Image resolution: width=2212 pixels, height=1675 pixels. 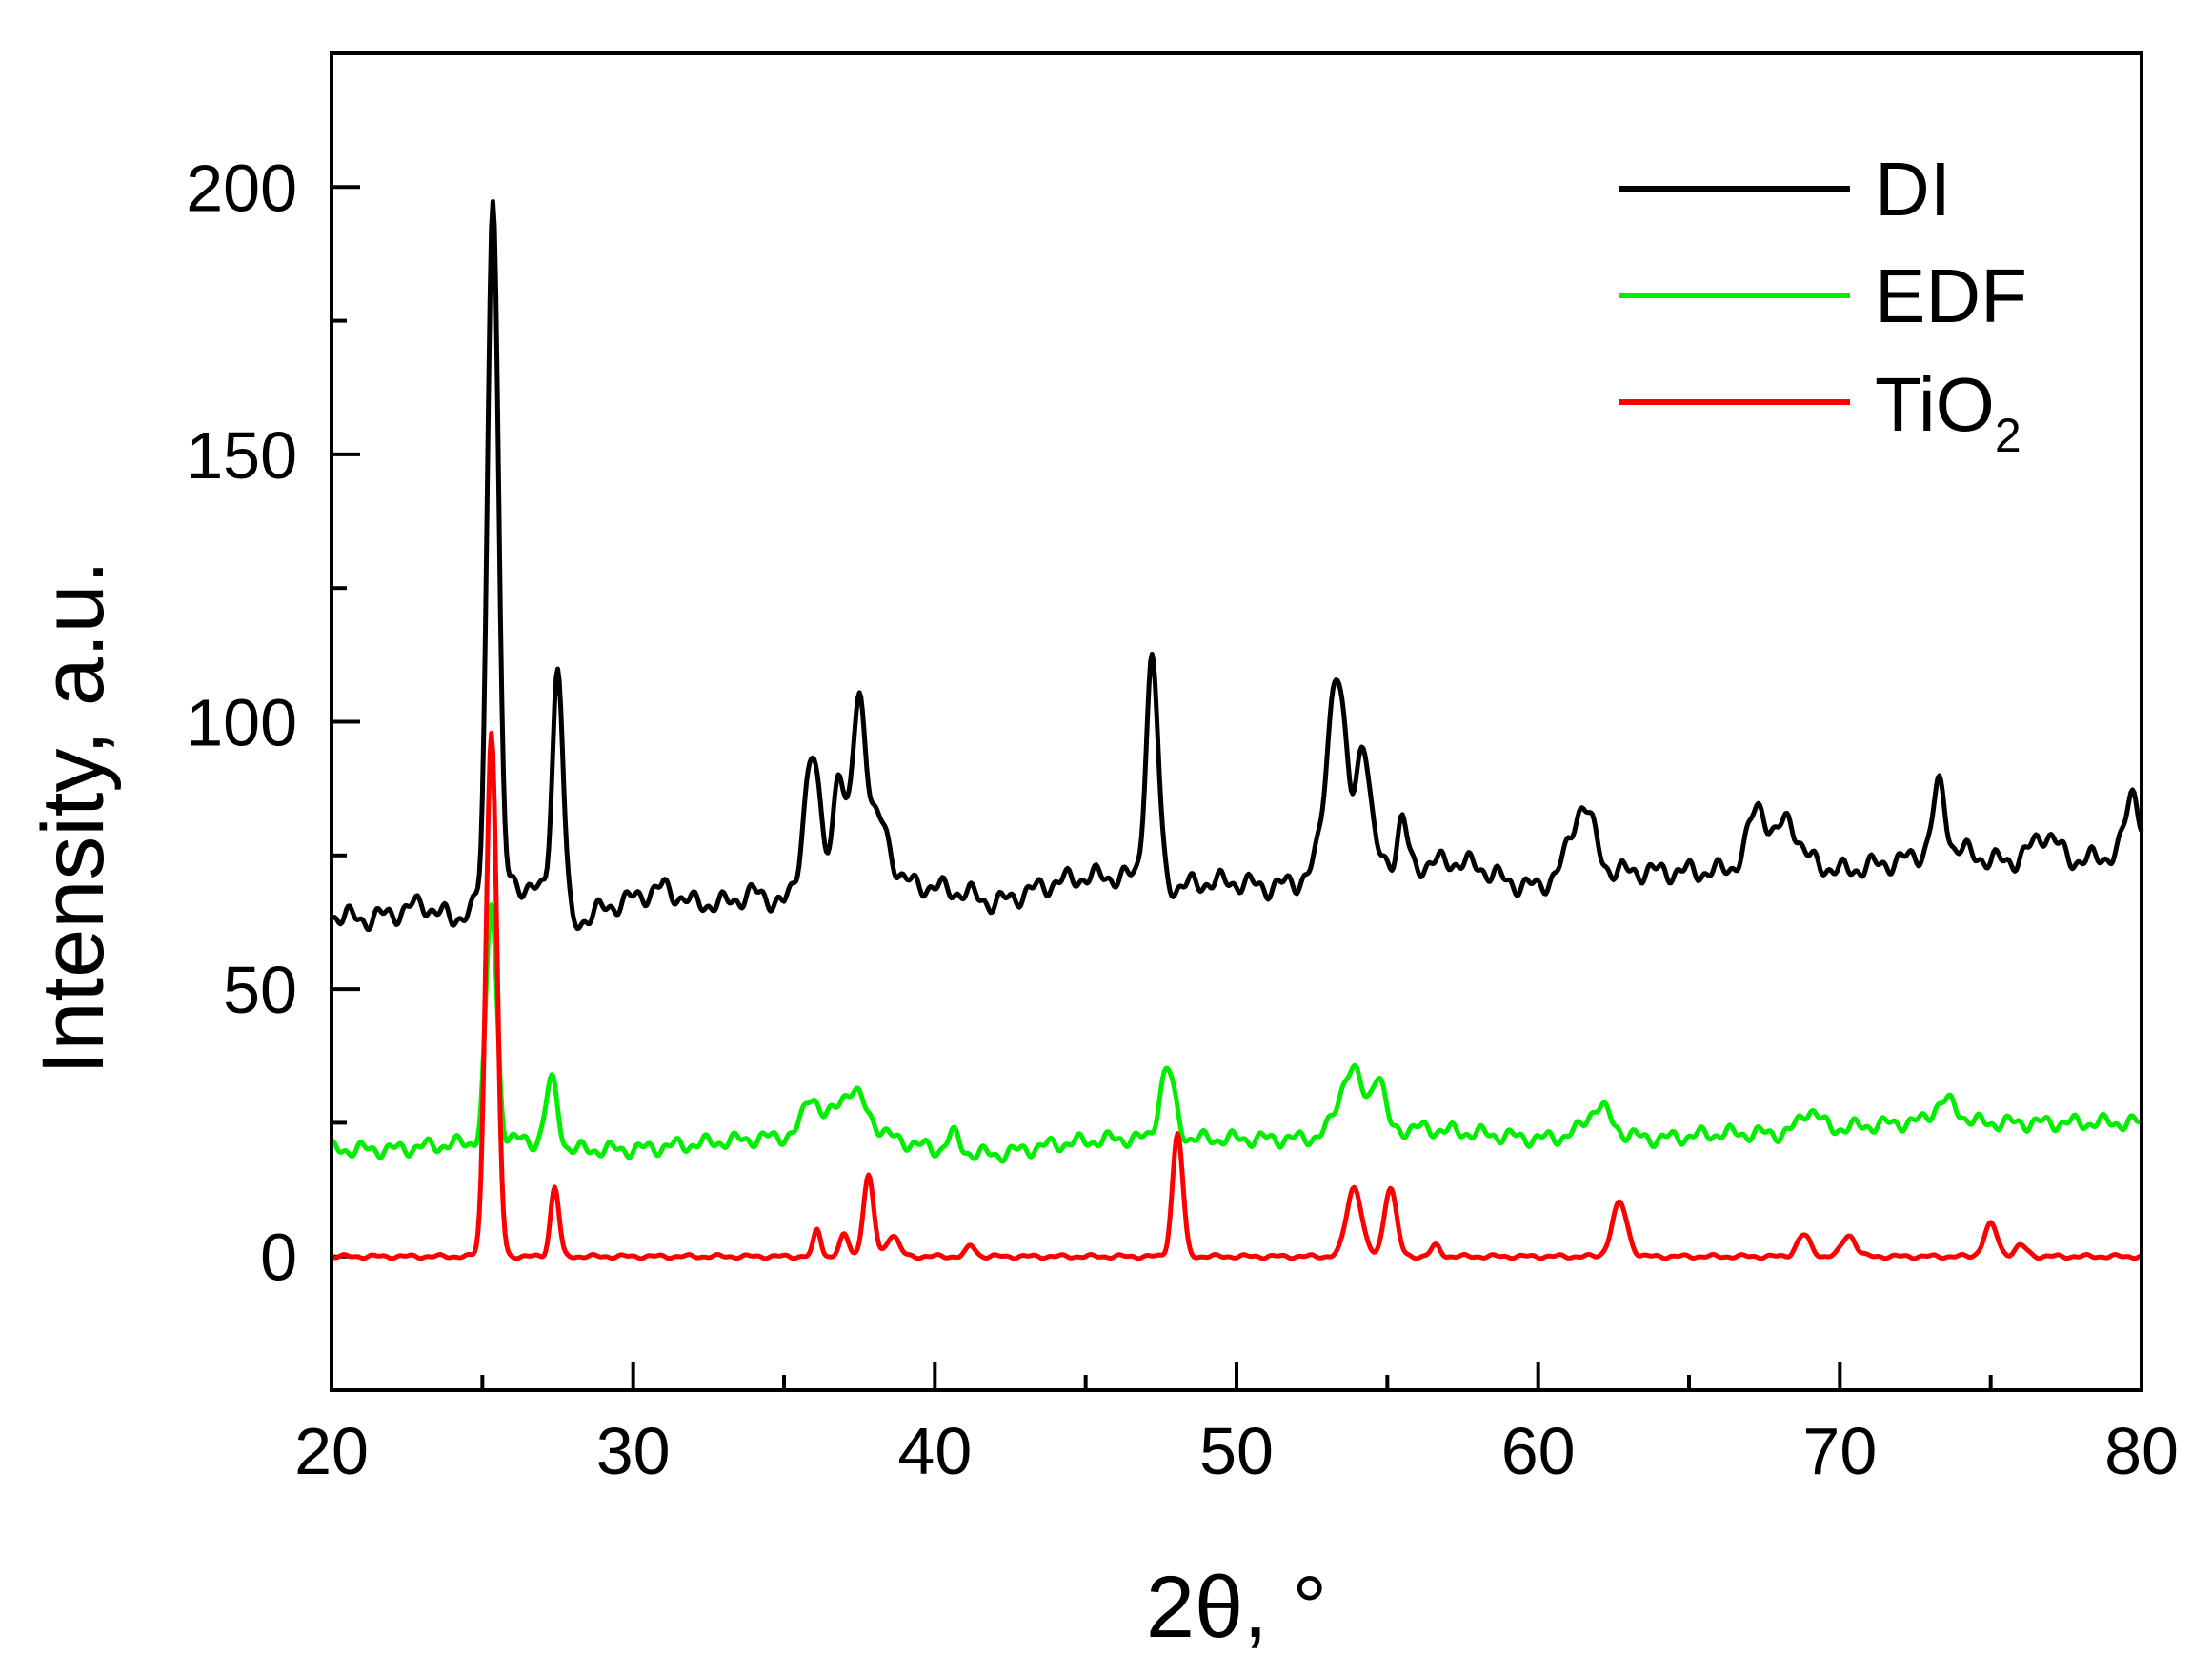 What do you see at coordinates (1935, 405) in the screenshot?
I see `legend-label-tio2-main: TiO` at bounding box center [1935, 405].